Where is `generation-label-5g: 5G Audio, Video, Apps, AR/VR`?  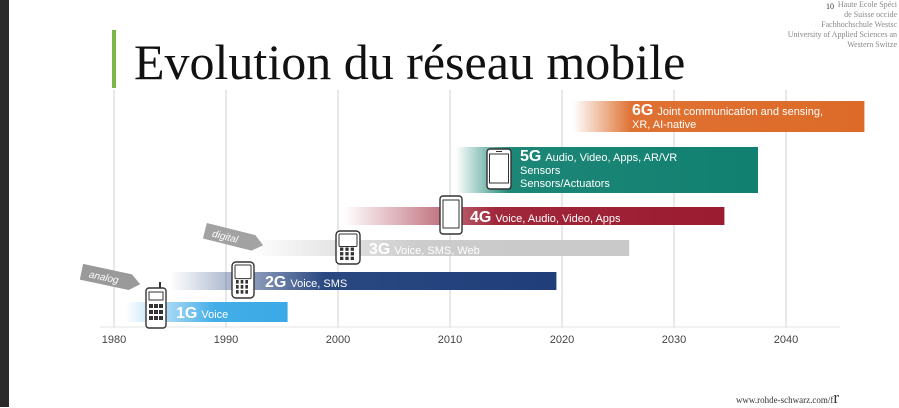
generation-label-5g: 5G Audio, Video, Apps, AR/VR is located at coordinates (598, 156).